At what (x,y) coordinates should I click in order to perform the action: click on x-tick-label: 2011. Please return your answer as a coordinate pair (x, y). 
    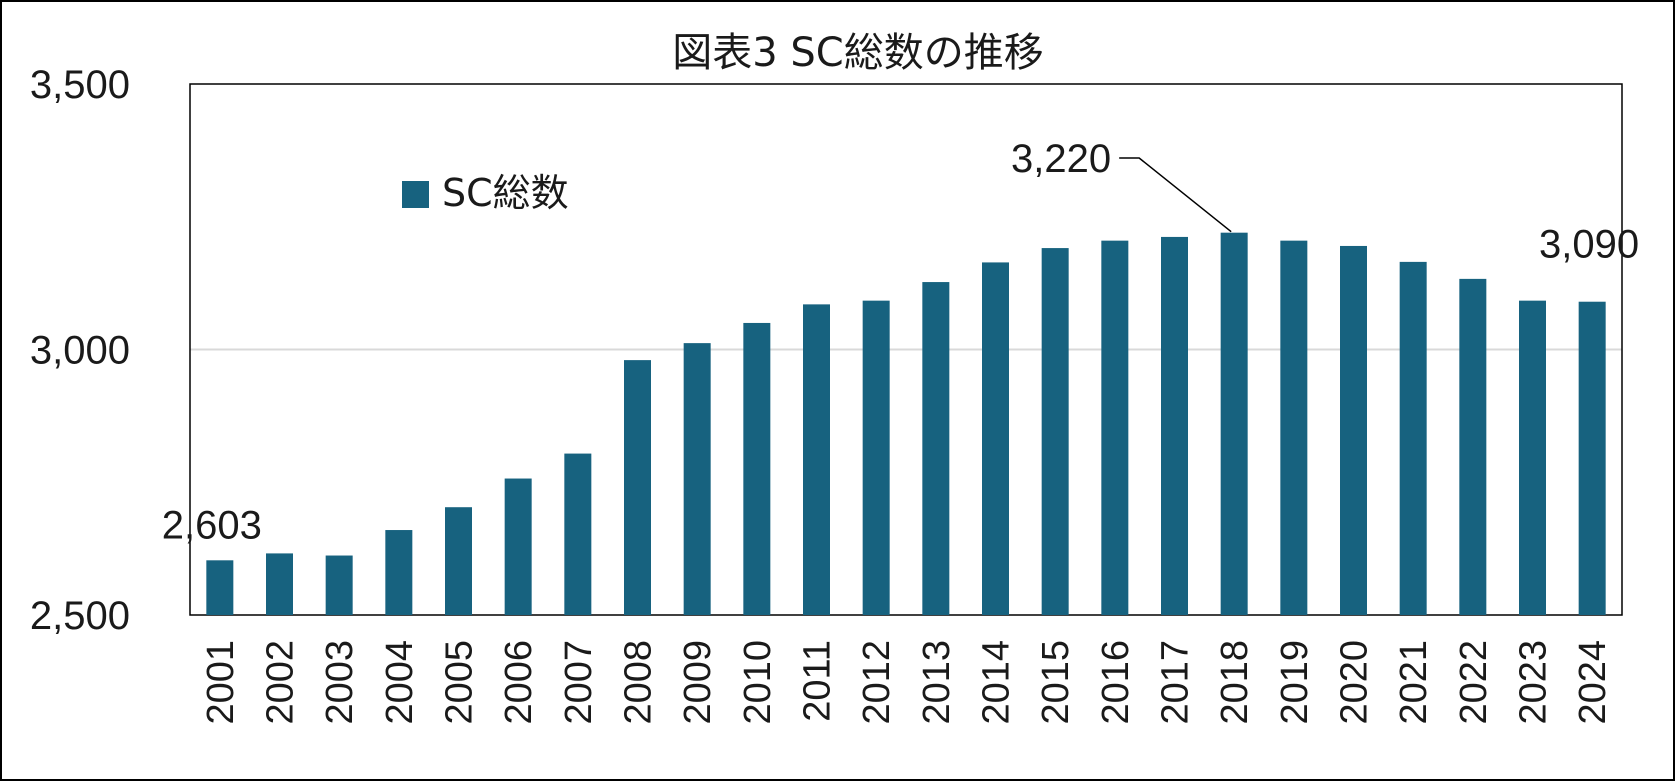
    Looking at the image, I should click on (818, 681).